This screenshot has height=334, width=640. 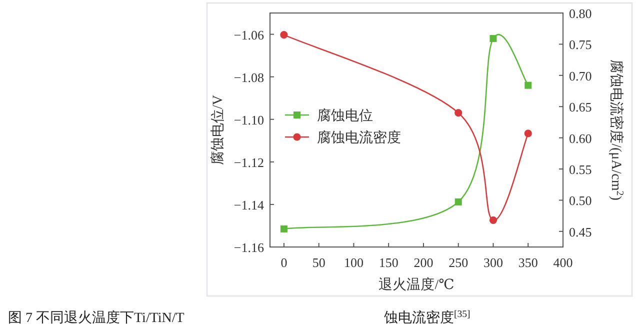 I want to click on x-tick-label: 300, so click(x=493, y=262).